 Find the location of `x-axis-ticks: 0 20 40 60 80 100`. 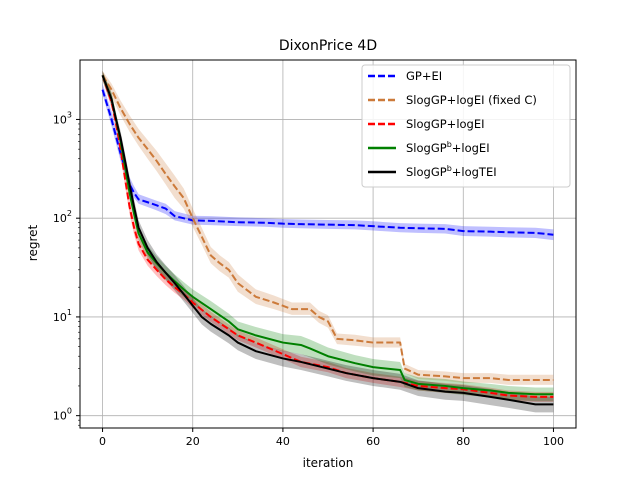

x-axis-ticks: 0 20 40 60 80 100 is located at coordinates (331, 438).